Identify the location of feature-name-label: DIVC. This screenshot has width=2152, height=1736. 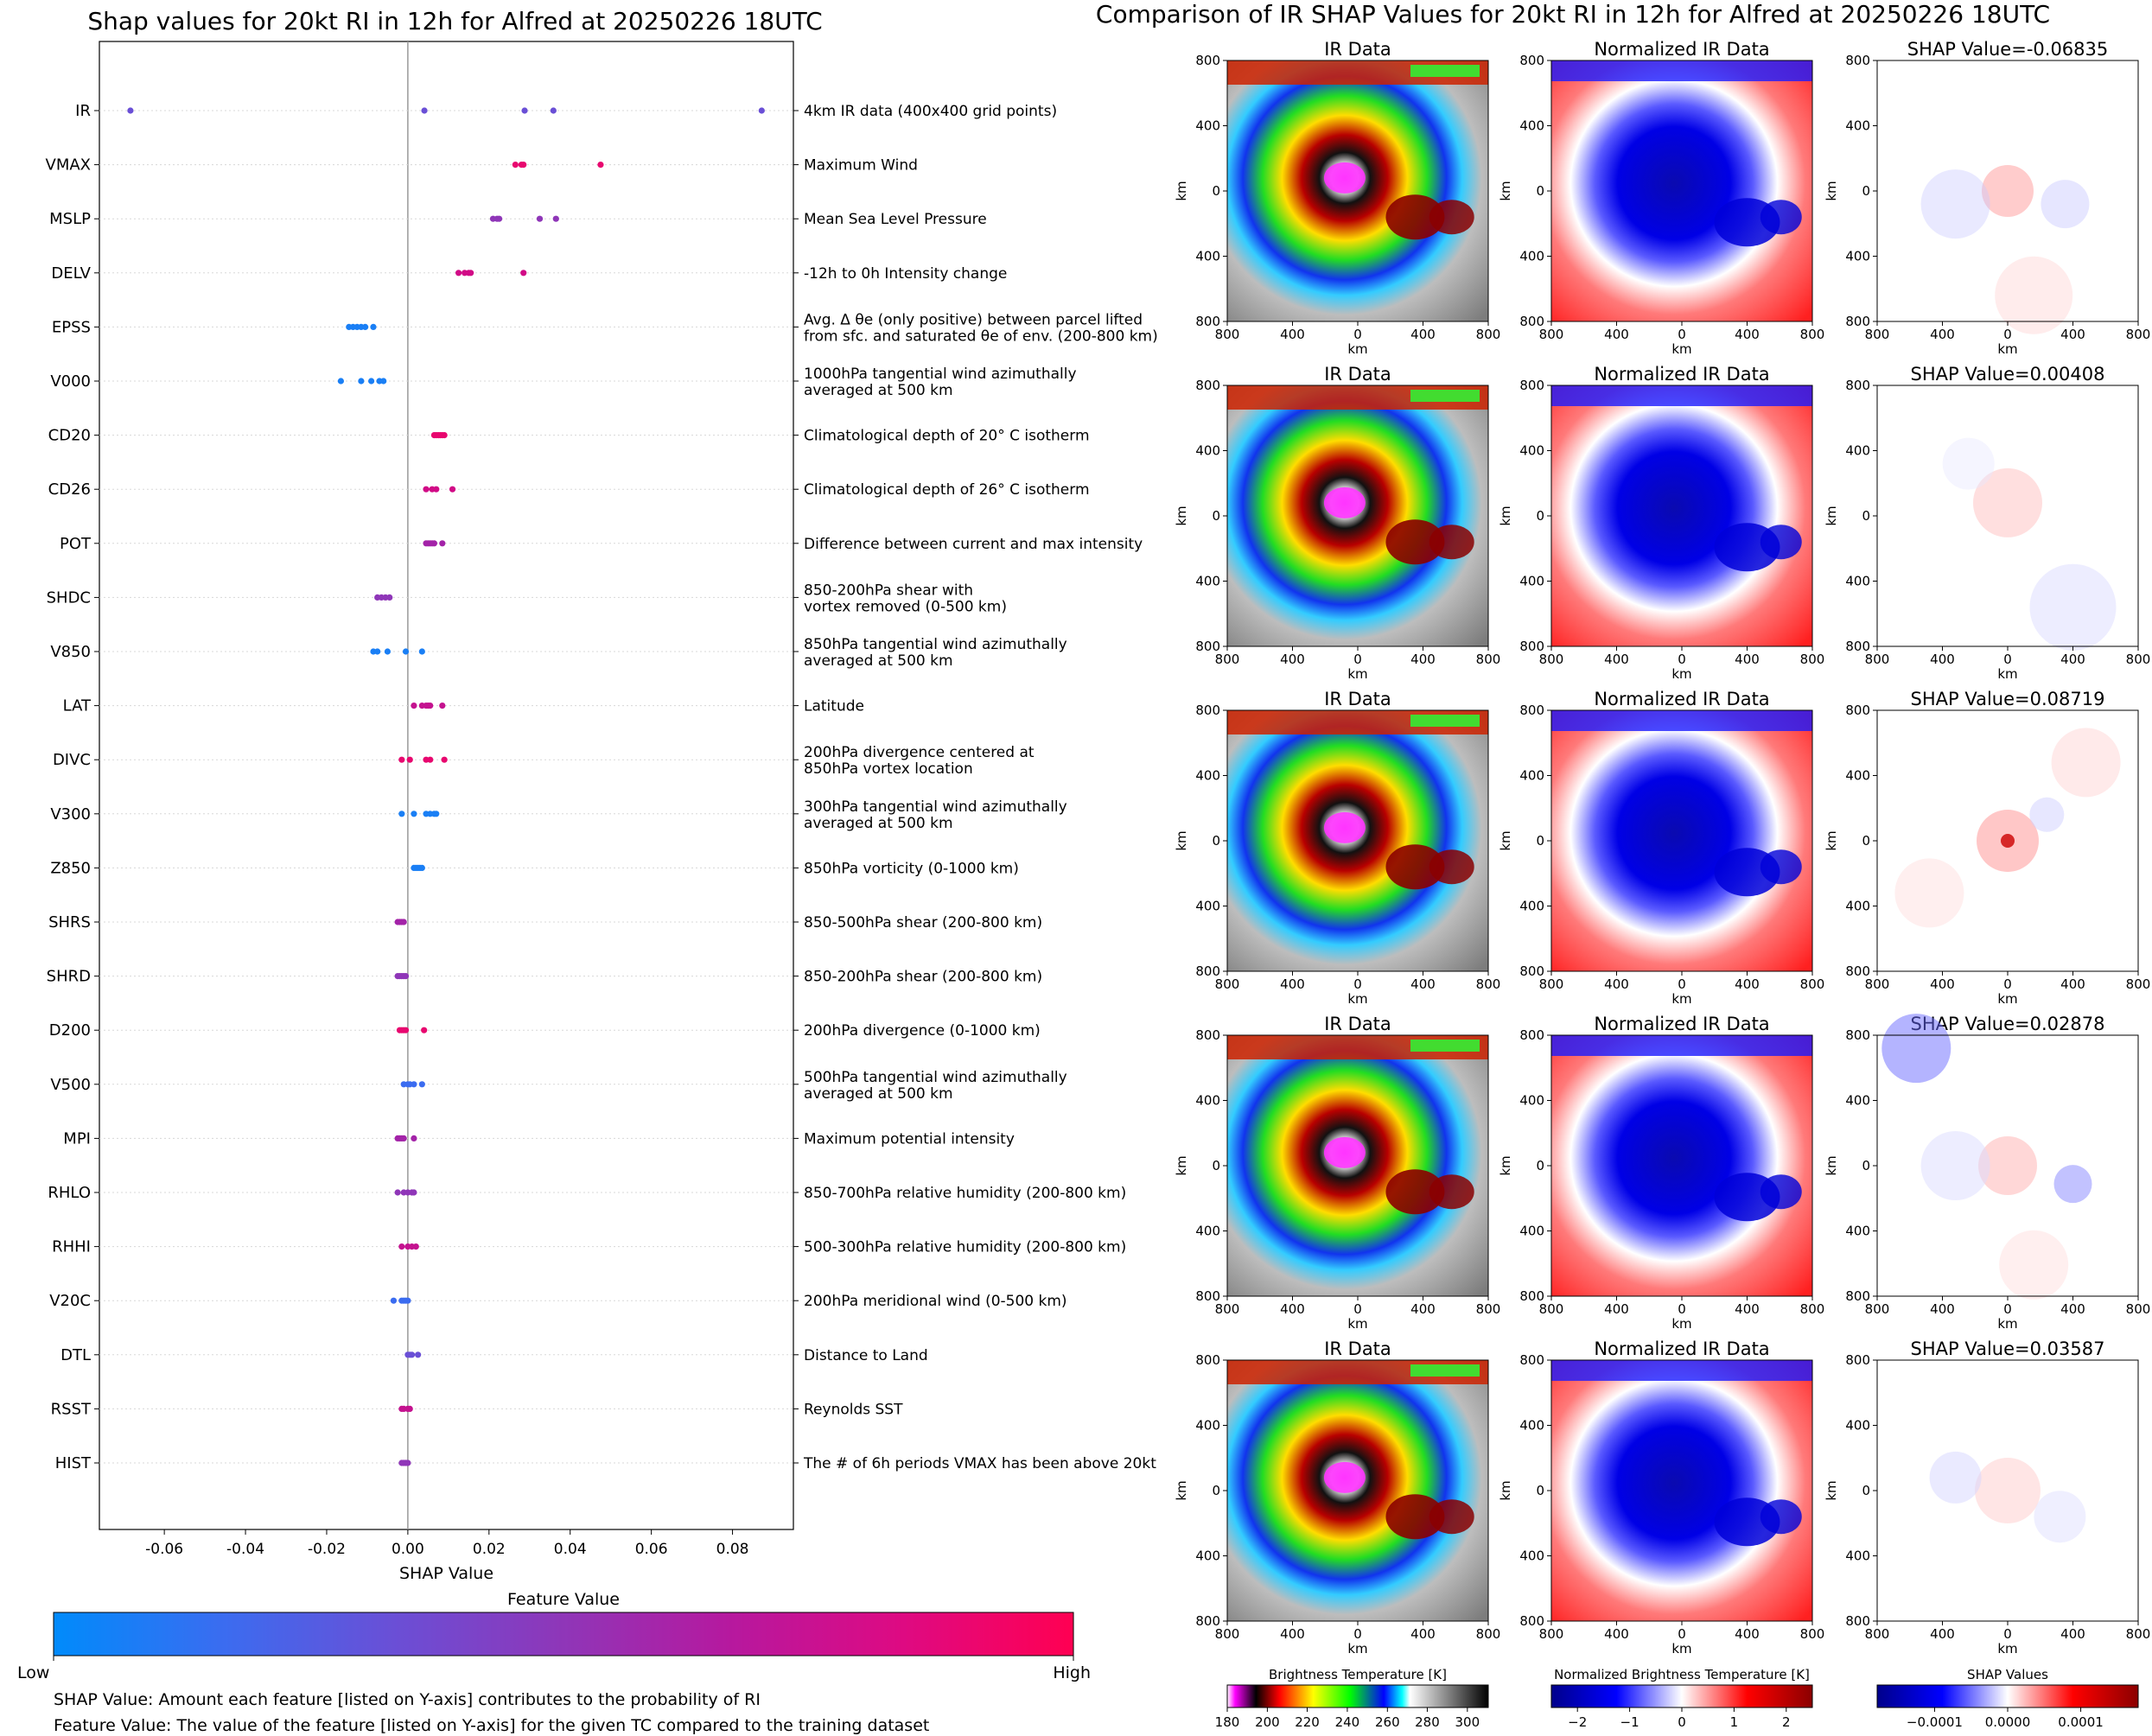
(72, 760).